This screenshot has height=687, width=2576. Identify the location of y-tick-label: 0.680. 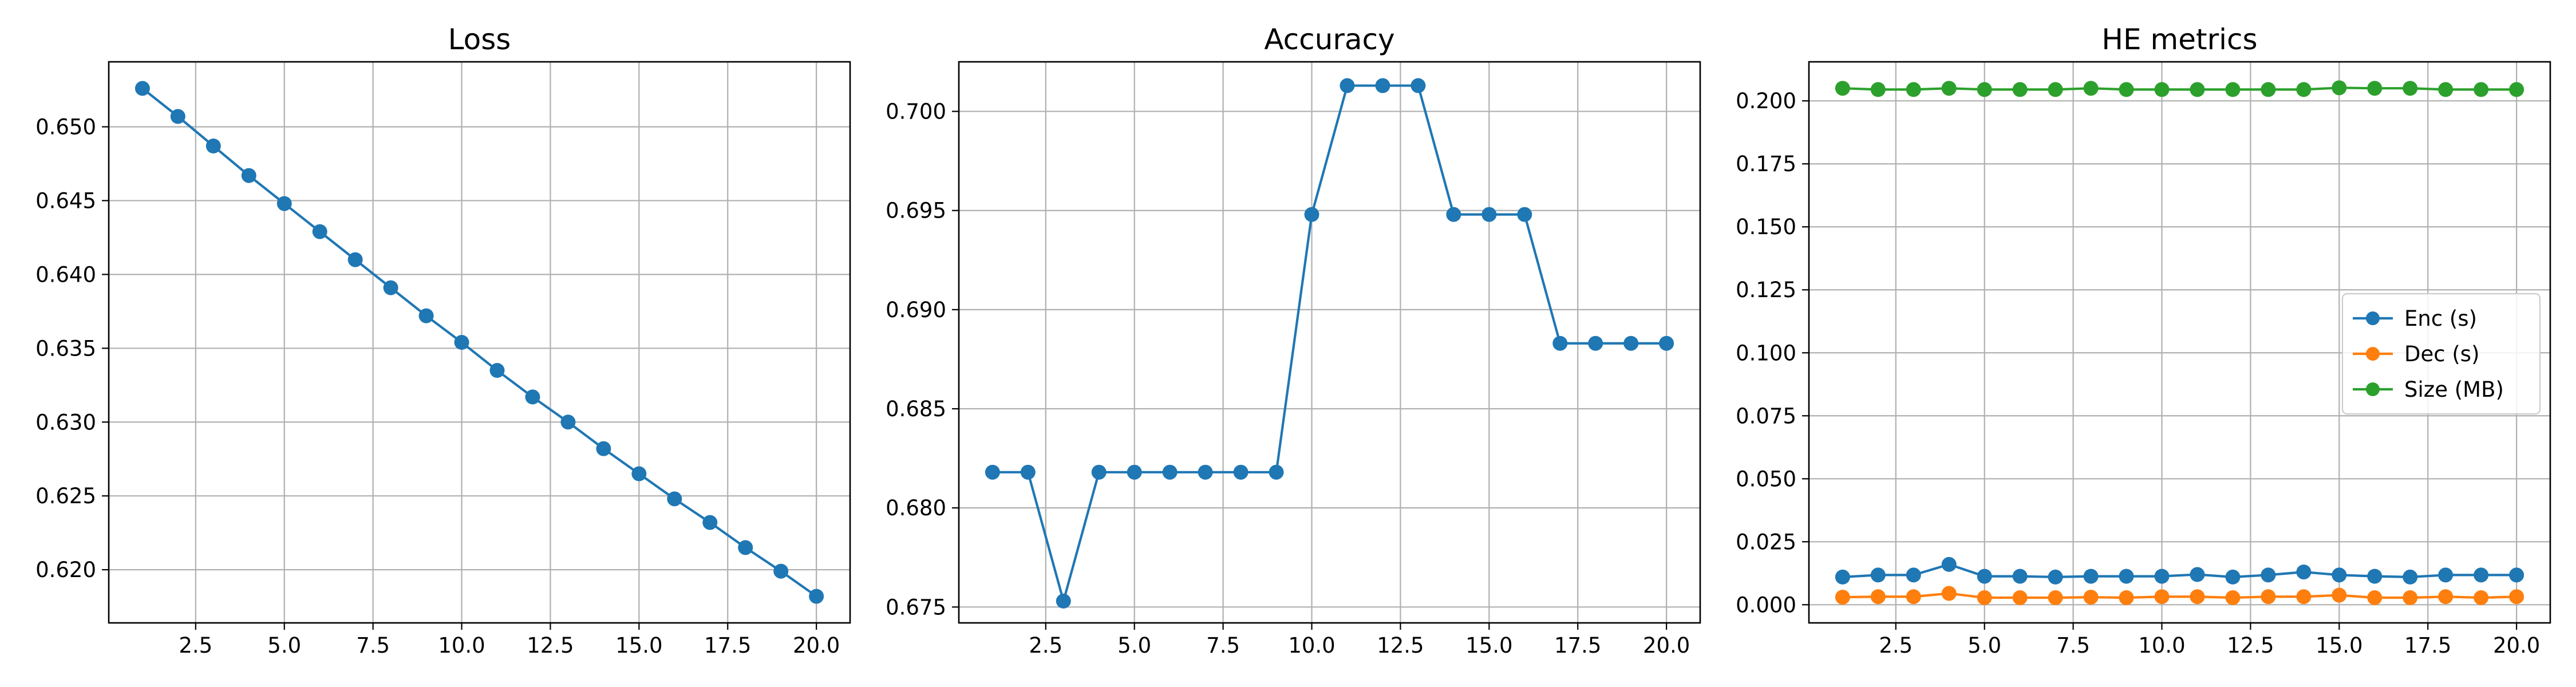
(916, 508).